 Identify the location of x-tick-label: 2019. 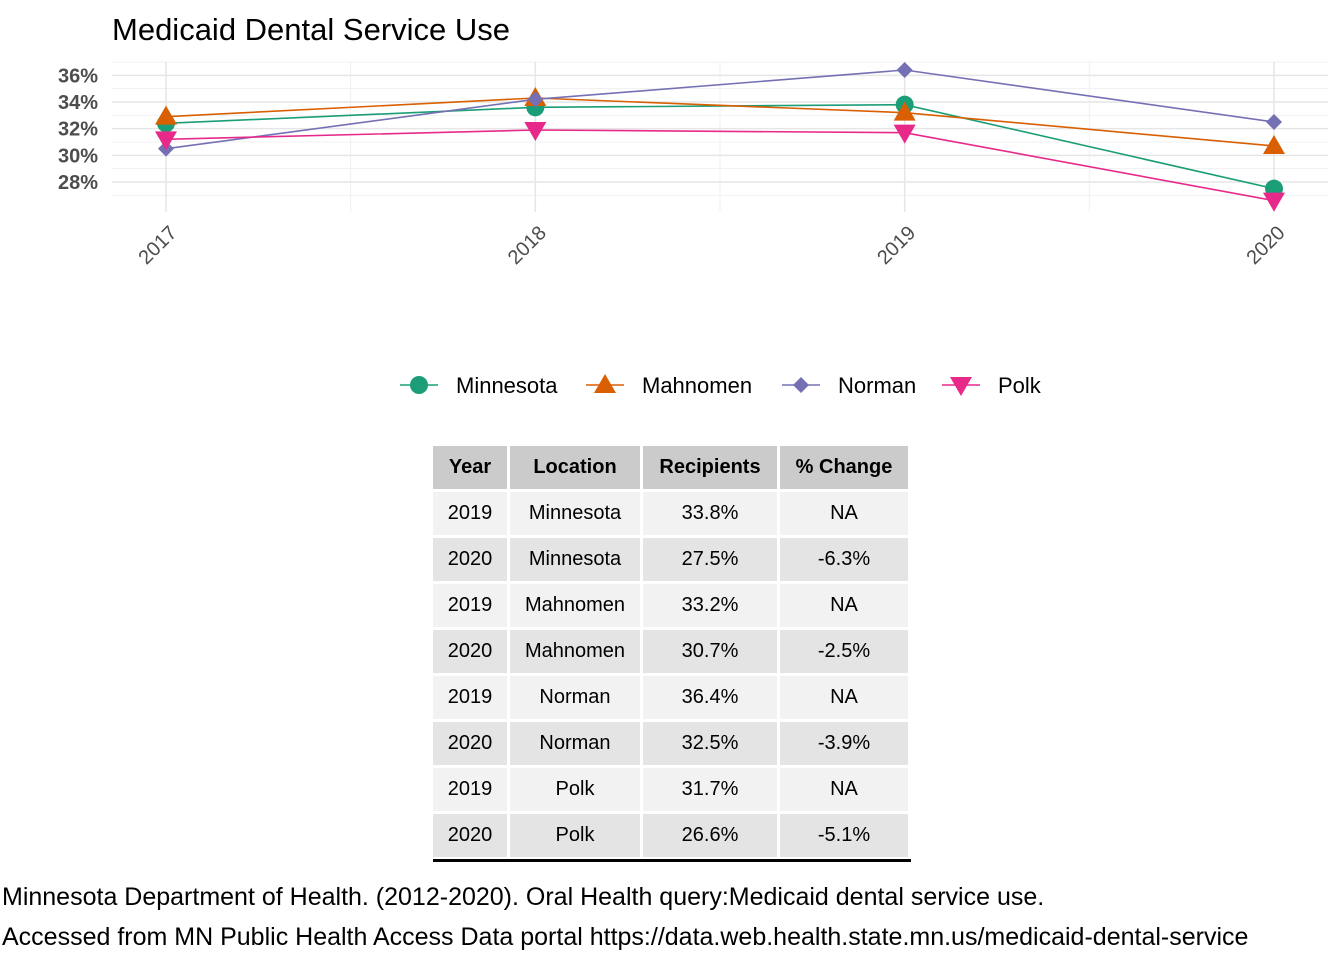
(896, 245).